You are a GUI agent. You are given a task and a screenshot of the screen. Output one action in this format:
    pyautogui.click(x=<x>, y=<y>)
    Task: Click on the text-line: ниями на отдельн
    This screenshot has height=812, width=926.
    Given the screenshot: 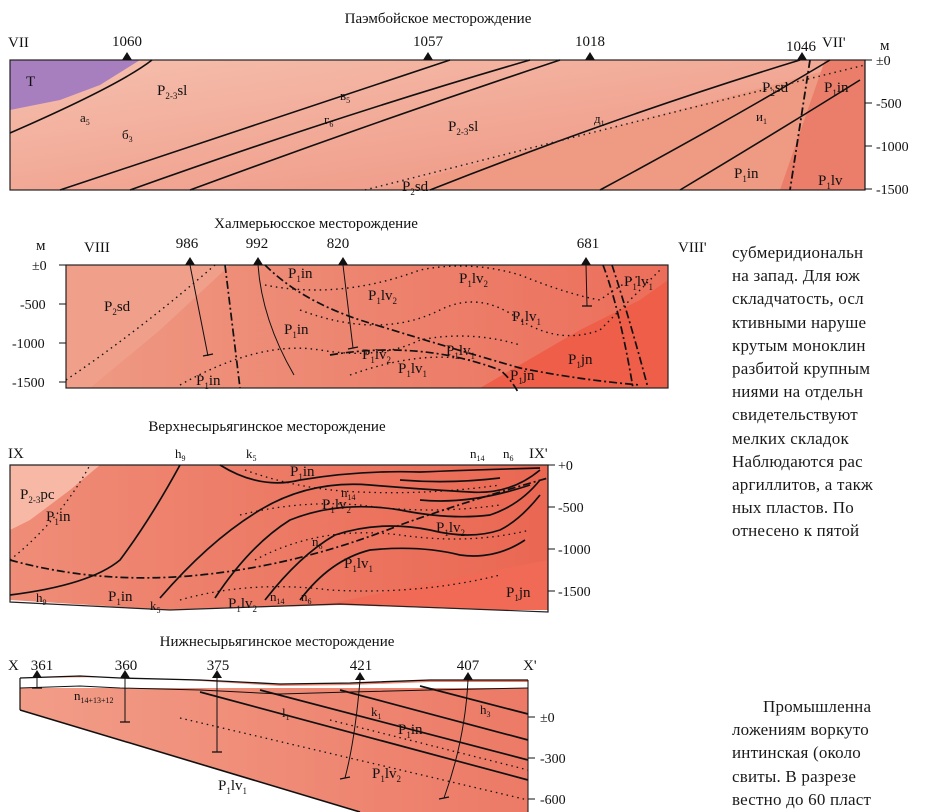 What is the action you would take?
    pyautogui.click(x=798, y=392)
    